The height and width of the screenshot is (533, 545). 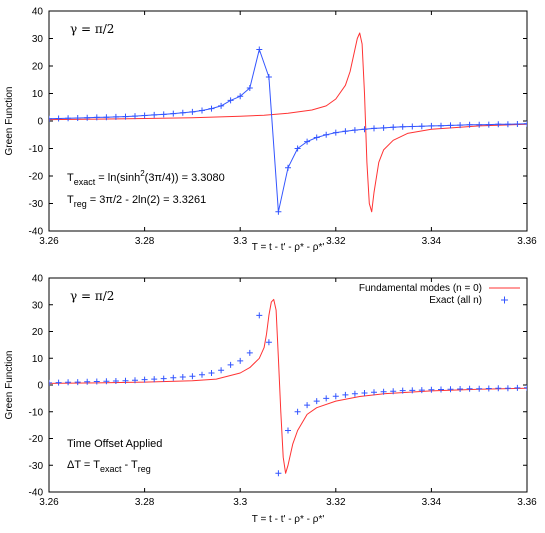 What do you see at coordinates (336, 241) in the screenshot?
I see `top-xtick-label-3: 3.32` at bounding box center [336, 241].